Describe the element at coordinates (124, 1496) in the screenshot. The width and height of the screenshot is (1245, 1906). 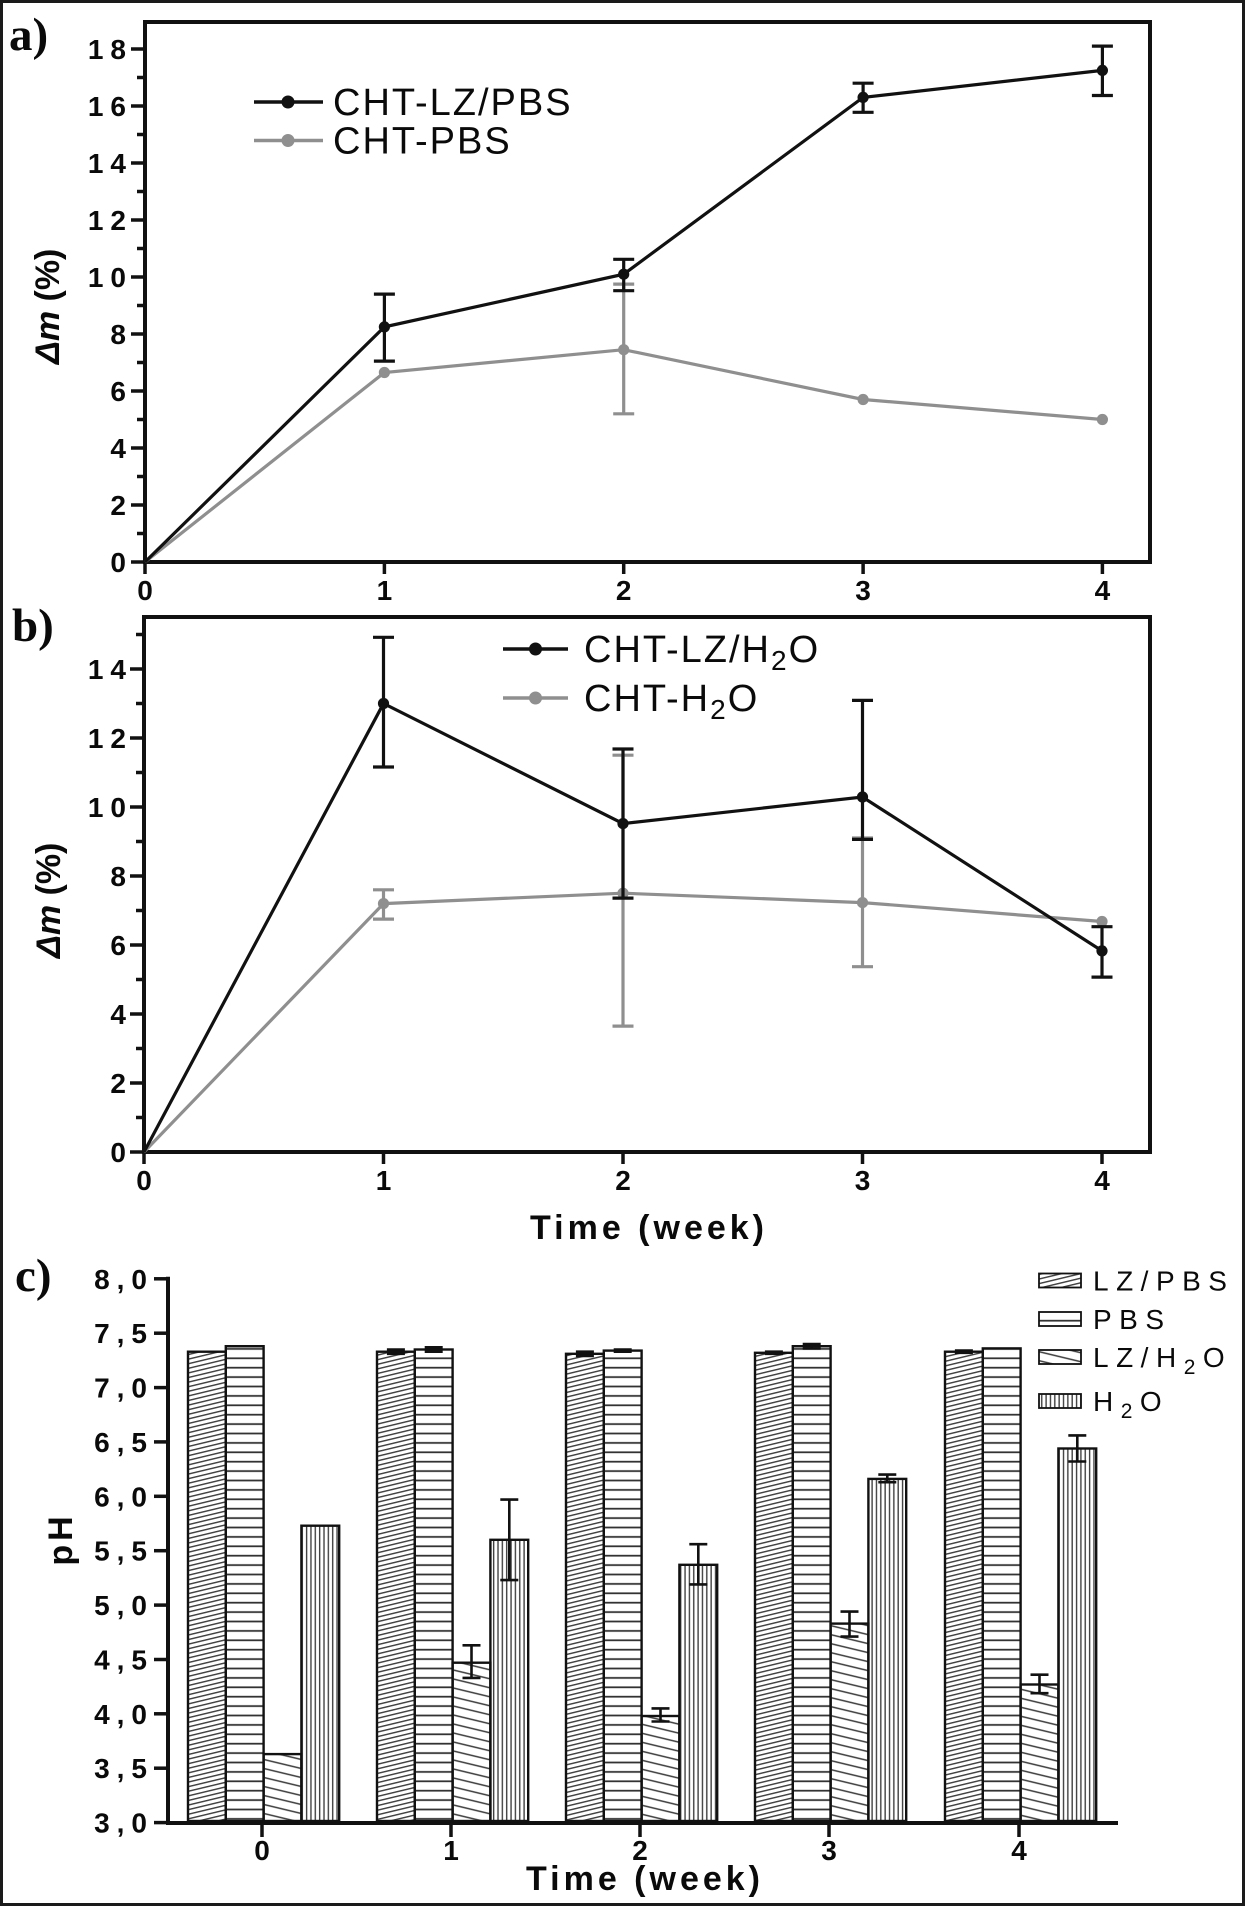
I see `svg-text: 6,0` at that location.